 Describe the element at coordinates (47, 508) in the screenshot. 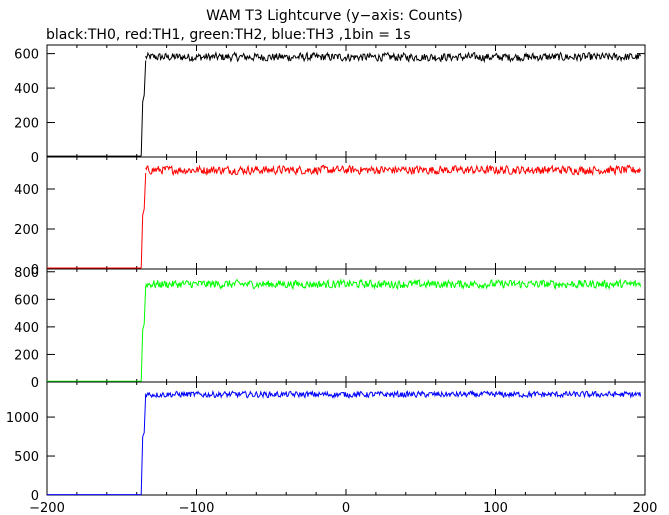

I see `x-tick-label: −200` at that location.